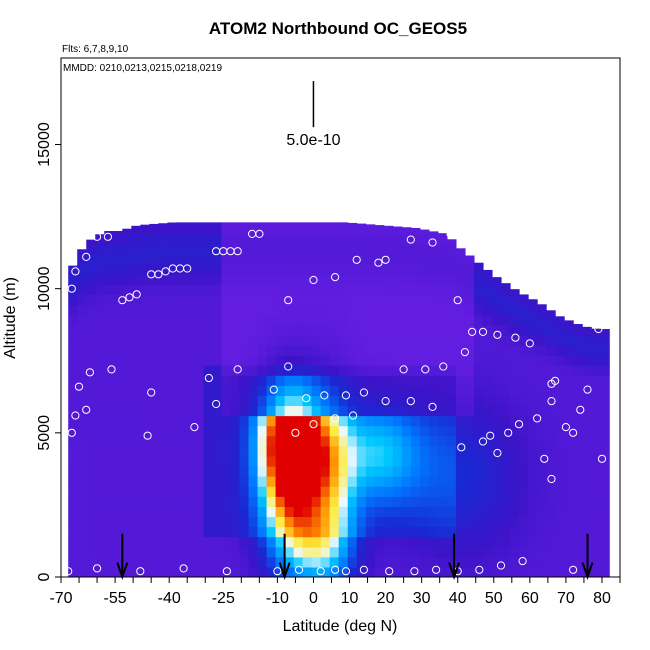 This screenshot has height=650, width=650. What do you see at coordinates (602, 598) in the screenshot?
I see `x-tick-label: 80` at bounding box center [602, 598].